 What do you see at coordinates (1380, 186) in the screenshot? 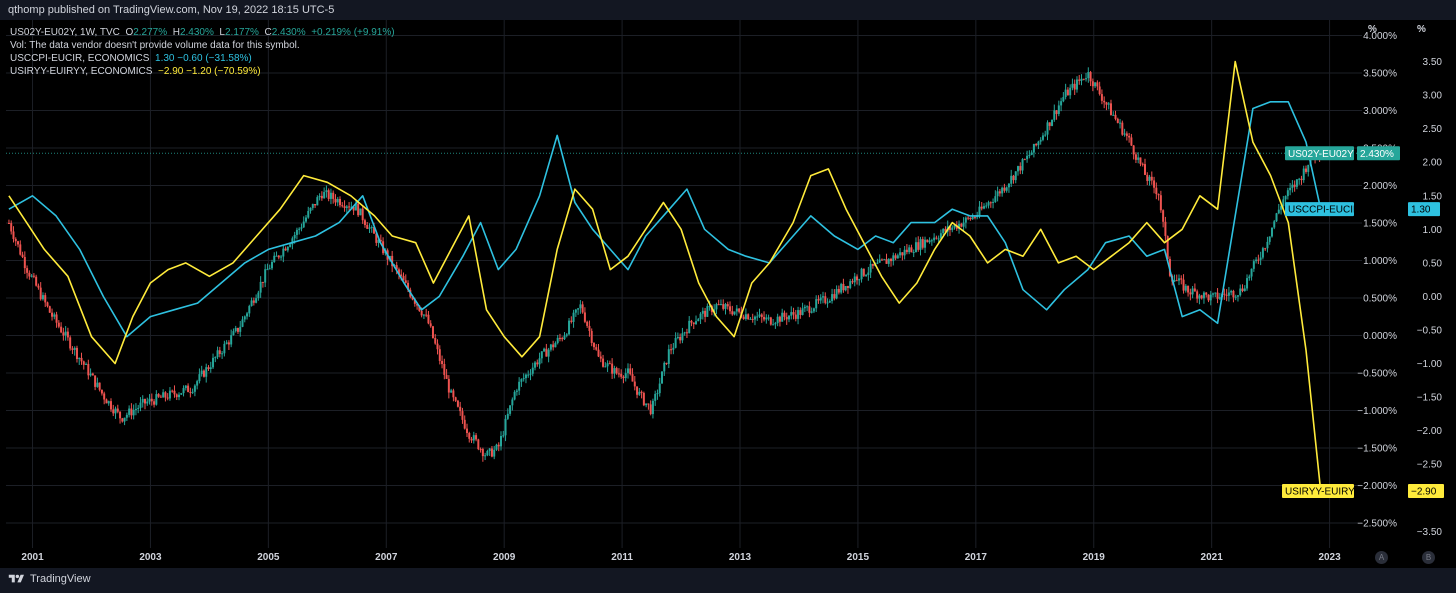
I see `left-tick-label: 2.000%` at bounding box center [1380, 186].